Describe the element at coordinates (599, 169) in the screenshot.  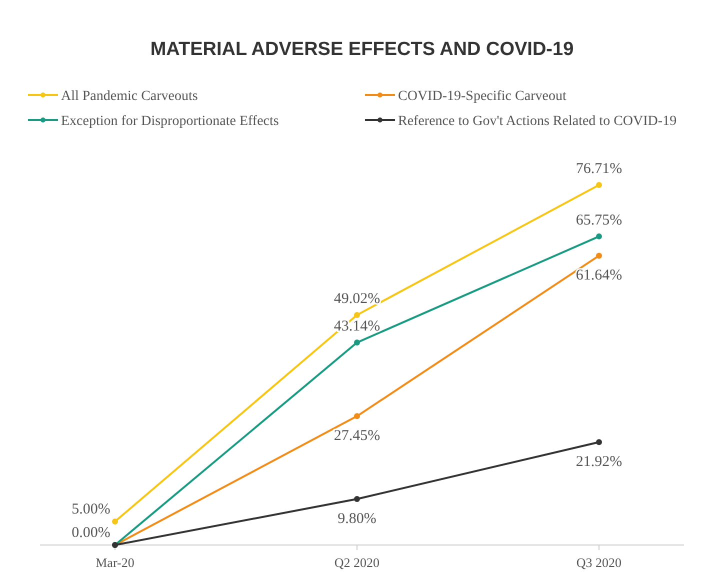
I see `data-label: 76.71%` at that location.